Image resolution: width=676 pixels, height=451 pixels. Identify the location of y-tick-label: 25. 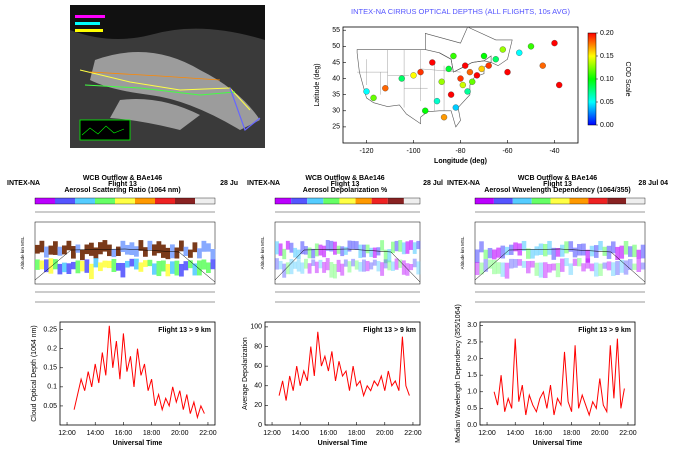
(336, 127).